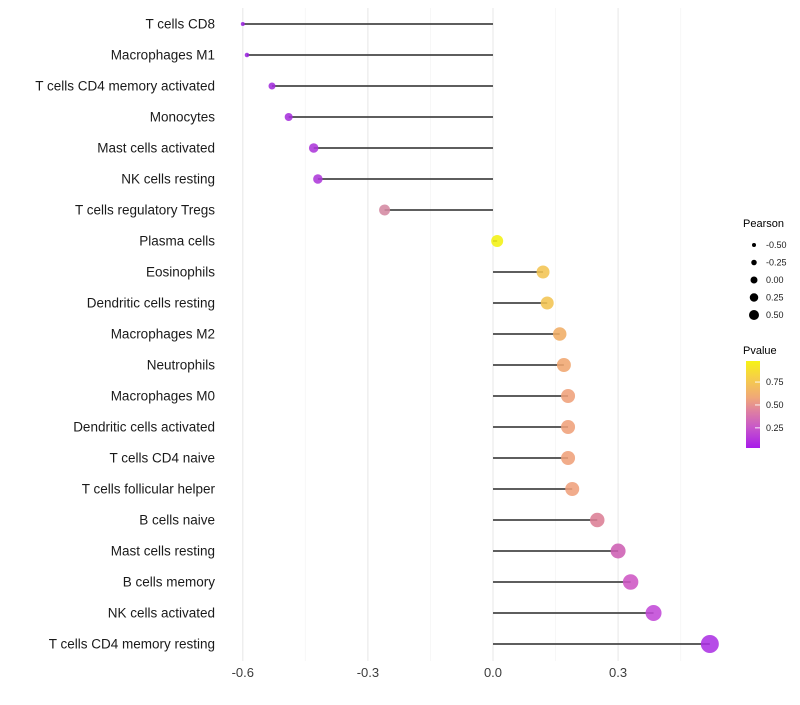 This screenshot has width=800, height=705. Describe the element at coordinates (775, 315) in the screenshot. I see `pearson-legend-label: 0.50` at that location.